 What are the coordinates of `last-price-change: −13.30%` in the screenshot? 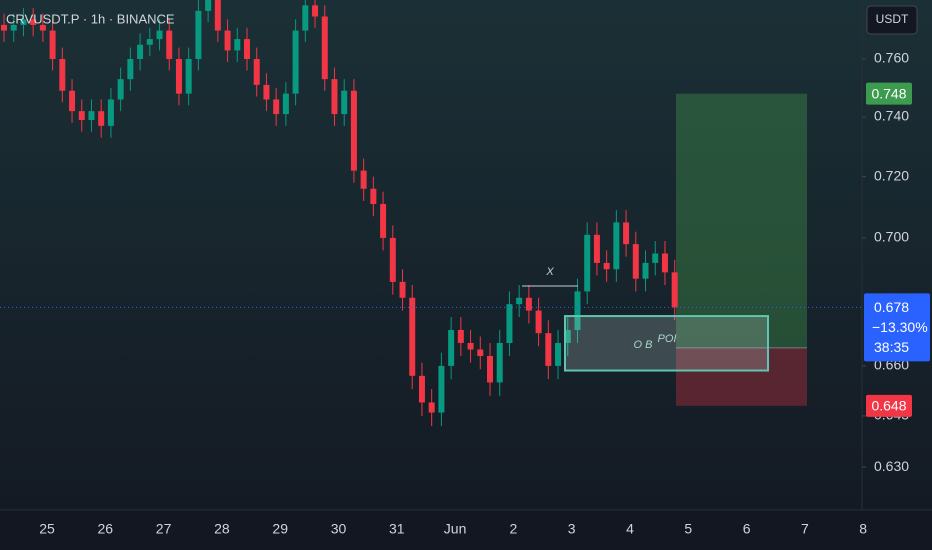 It's located at (900, 327).